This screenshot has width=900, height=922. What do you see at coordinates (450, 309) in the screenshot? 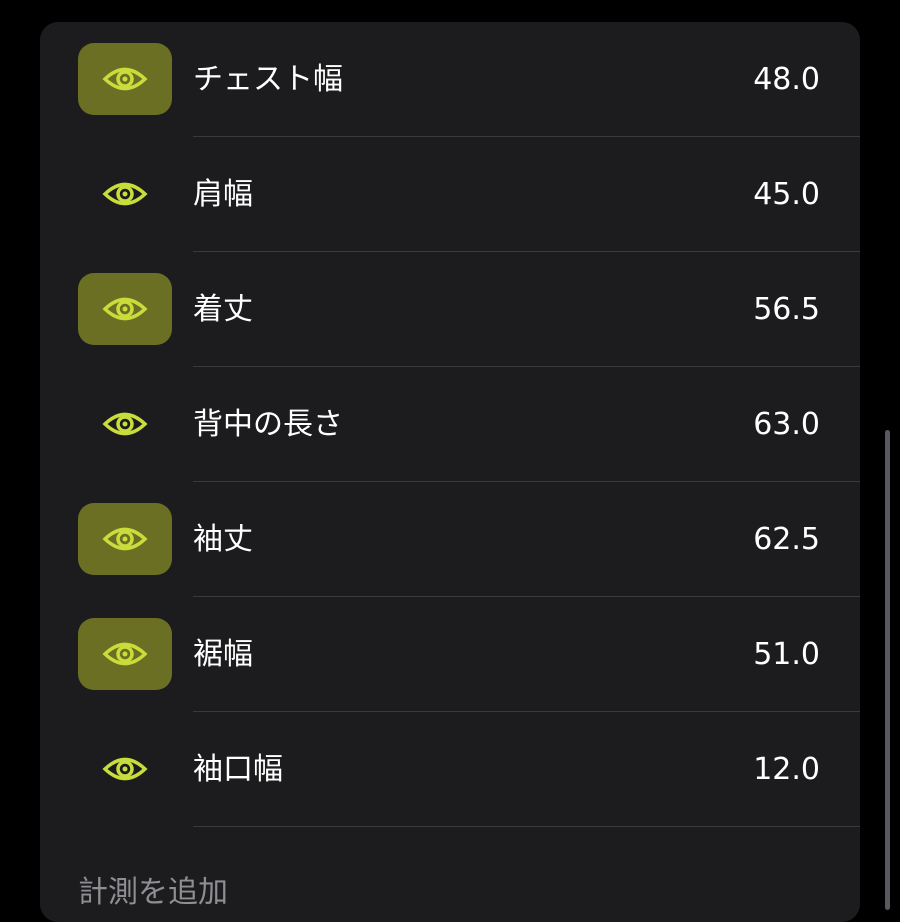
I see `measurement-row: 着丈 56.5` at bounding box center [450, 309].